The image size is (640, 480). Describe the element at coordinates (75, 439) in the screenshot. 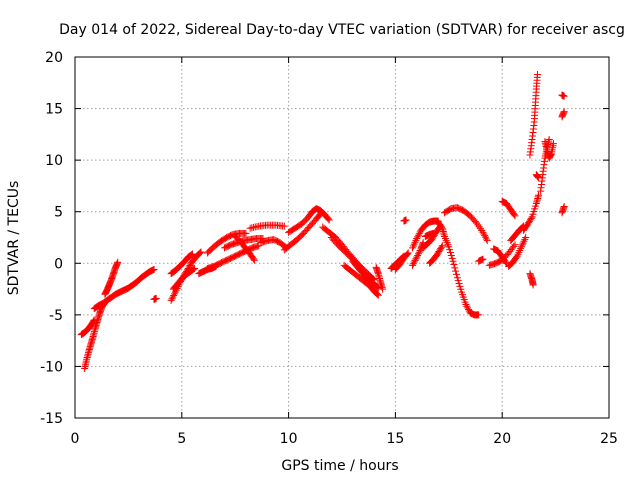

I see `x-tick-label: 0` at that location.